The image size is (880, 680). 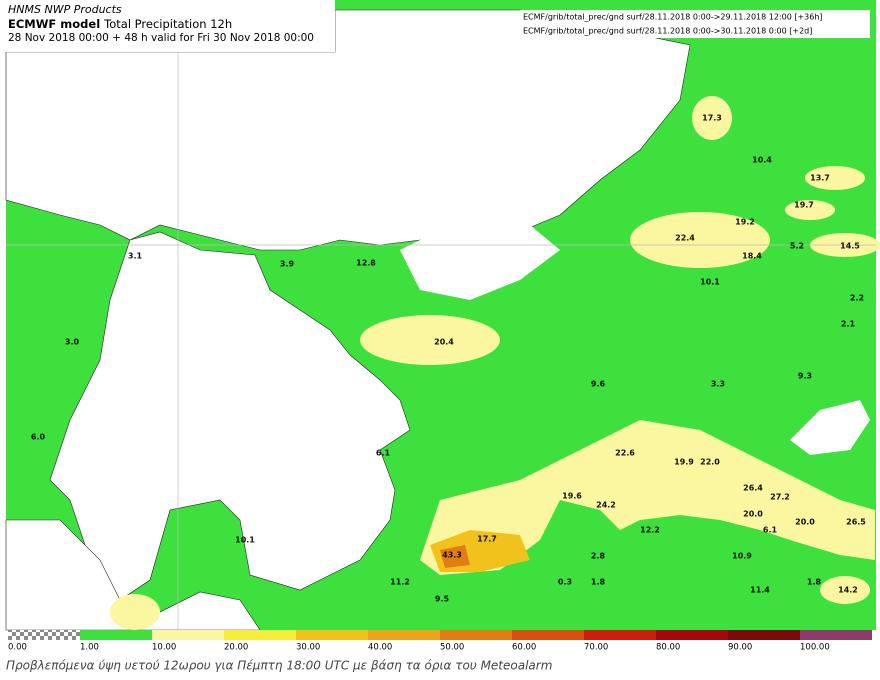 I want to click on precip-value: 6.0, so click(x=38, y=437).